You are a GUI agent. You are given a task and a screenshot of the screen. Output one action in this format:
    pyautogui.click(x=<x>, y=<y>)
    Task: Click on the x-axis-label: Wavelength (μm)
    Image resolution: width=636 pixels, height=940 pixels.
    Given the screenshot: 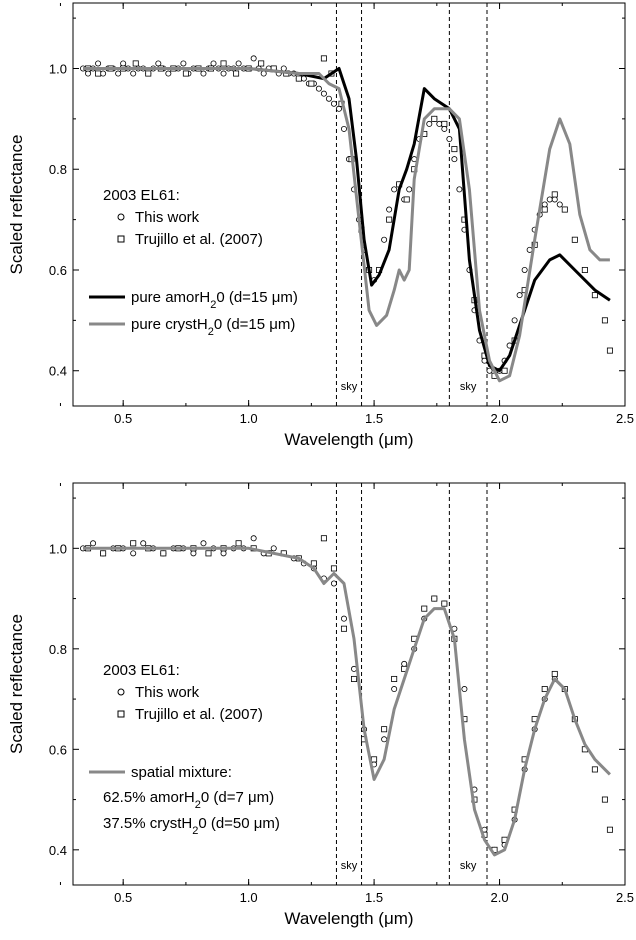 What is the action you would take?
    pyautogui.click(x=348, y=439)
    